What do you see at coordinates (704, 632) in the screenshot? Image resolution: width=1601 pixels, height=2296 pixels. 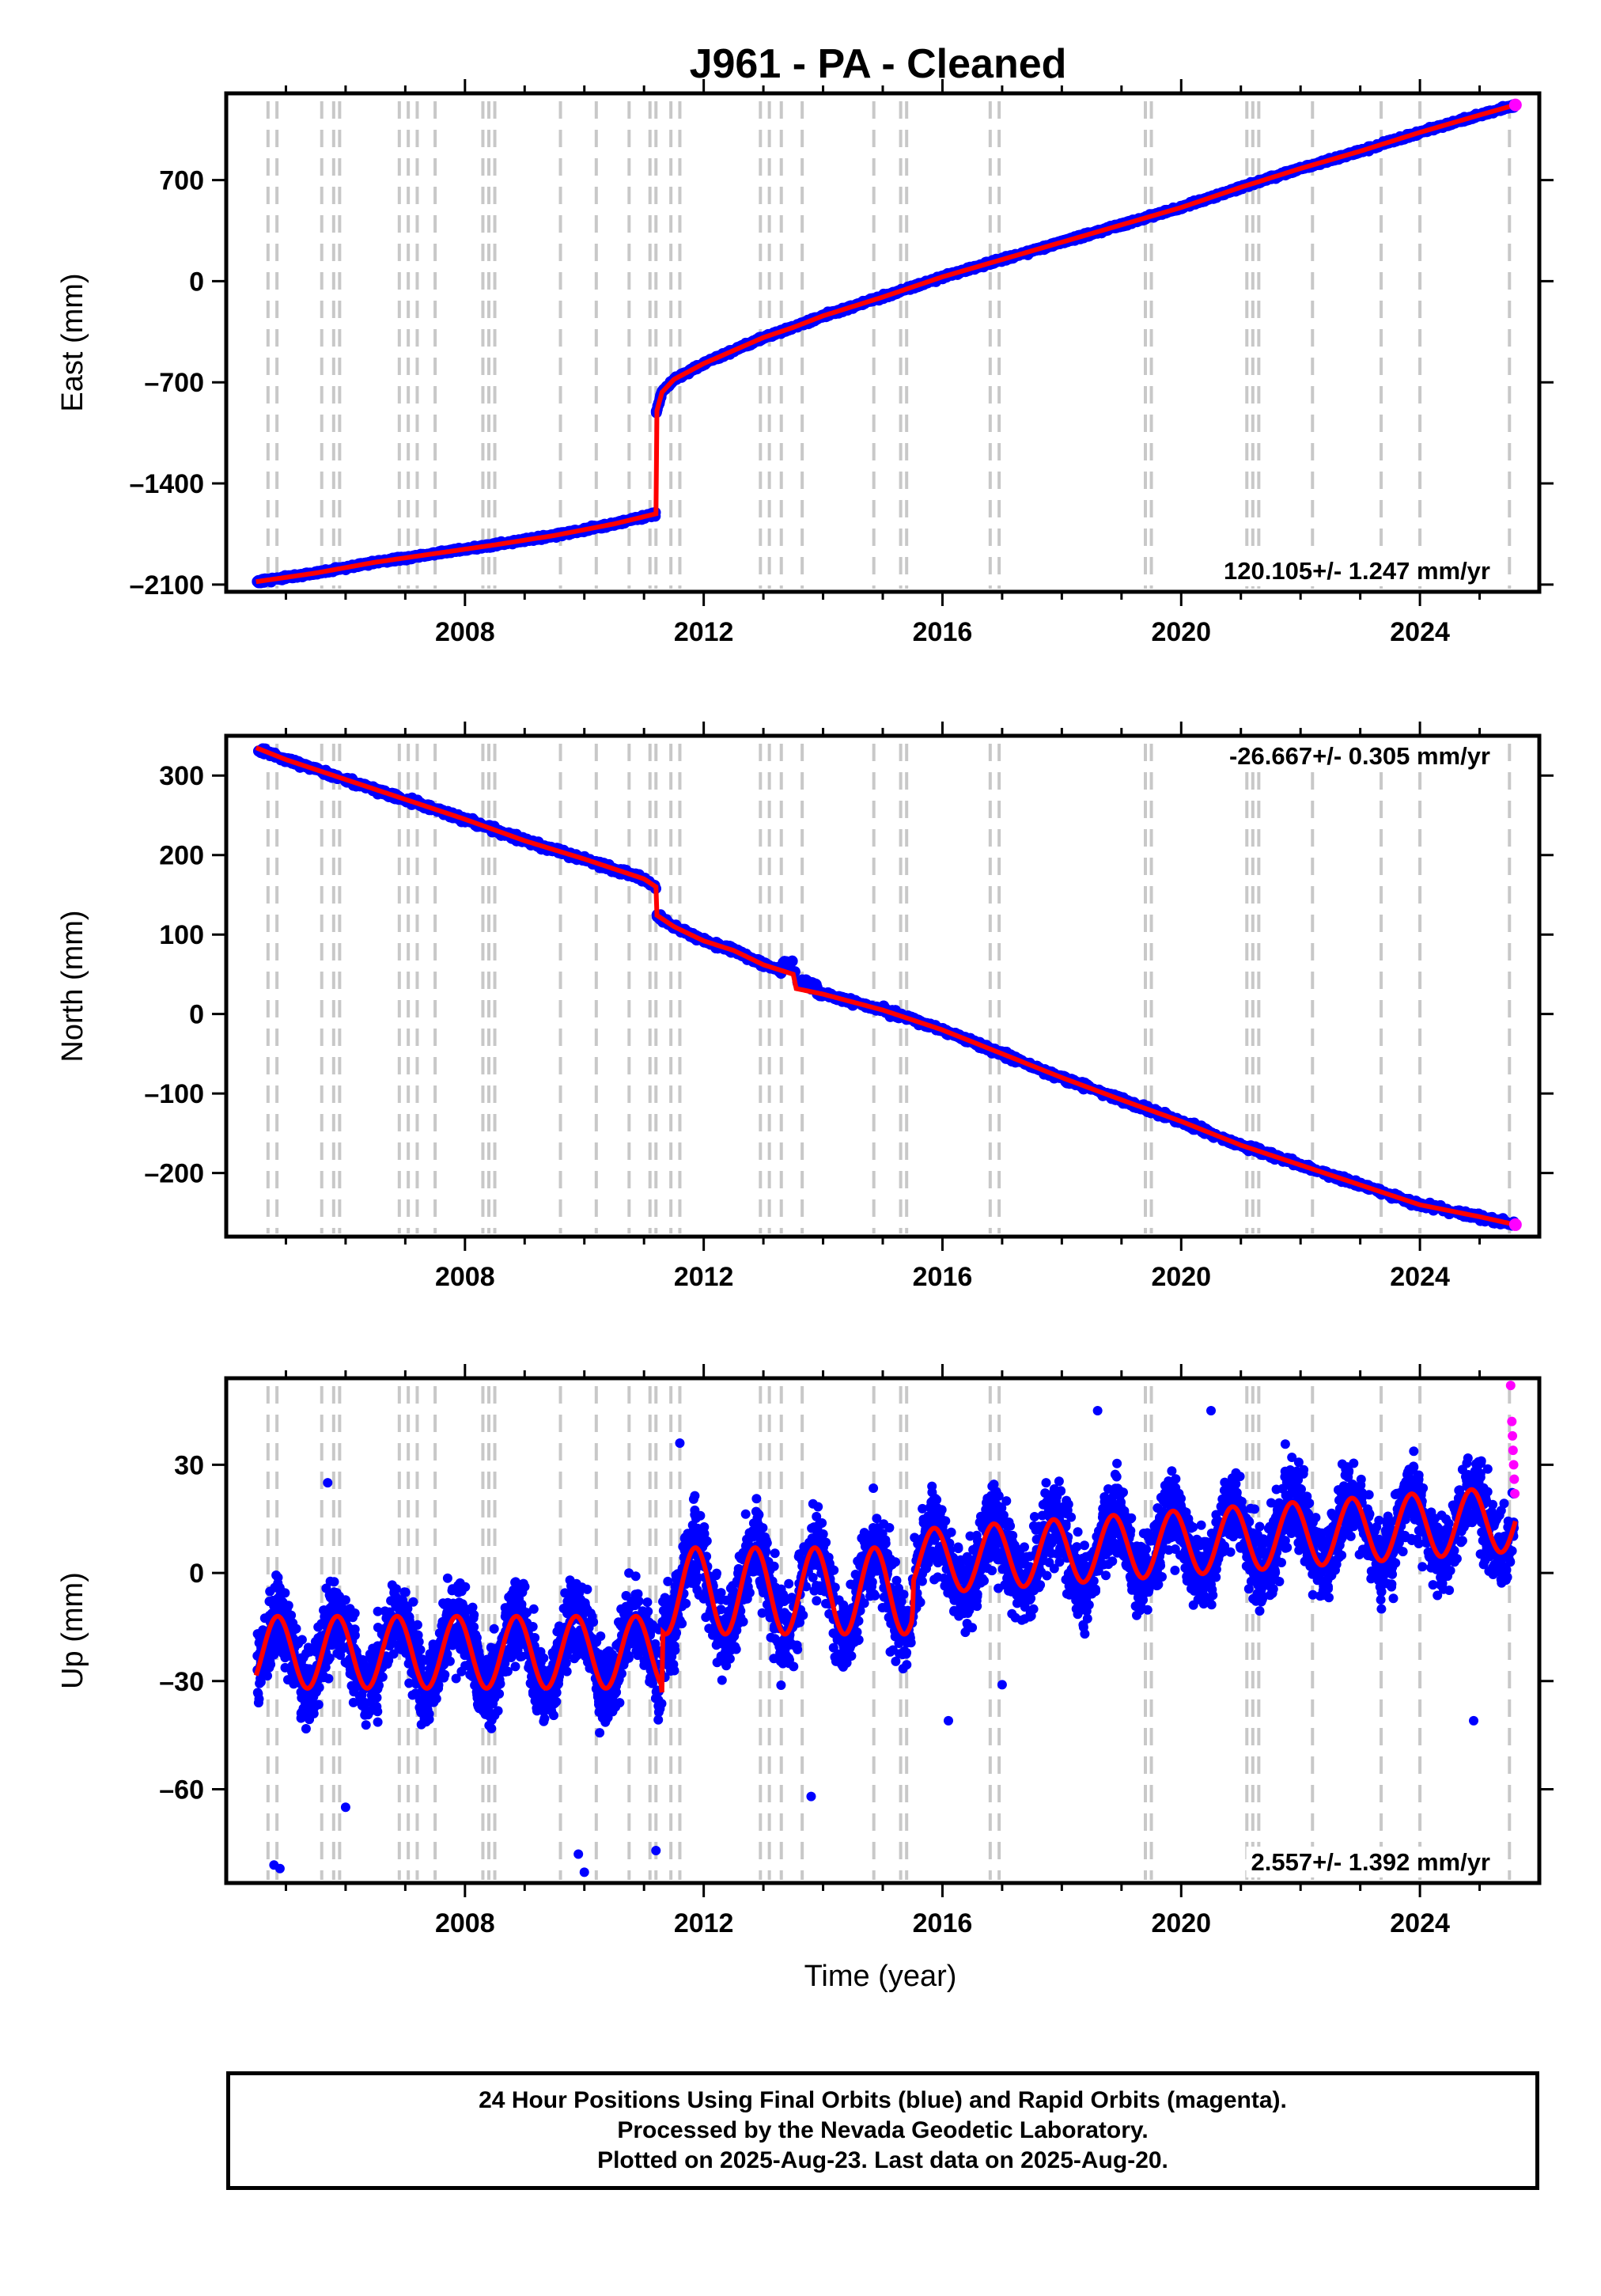 I see `x-tick-label: 2012` at bounding box center [704, 632].